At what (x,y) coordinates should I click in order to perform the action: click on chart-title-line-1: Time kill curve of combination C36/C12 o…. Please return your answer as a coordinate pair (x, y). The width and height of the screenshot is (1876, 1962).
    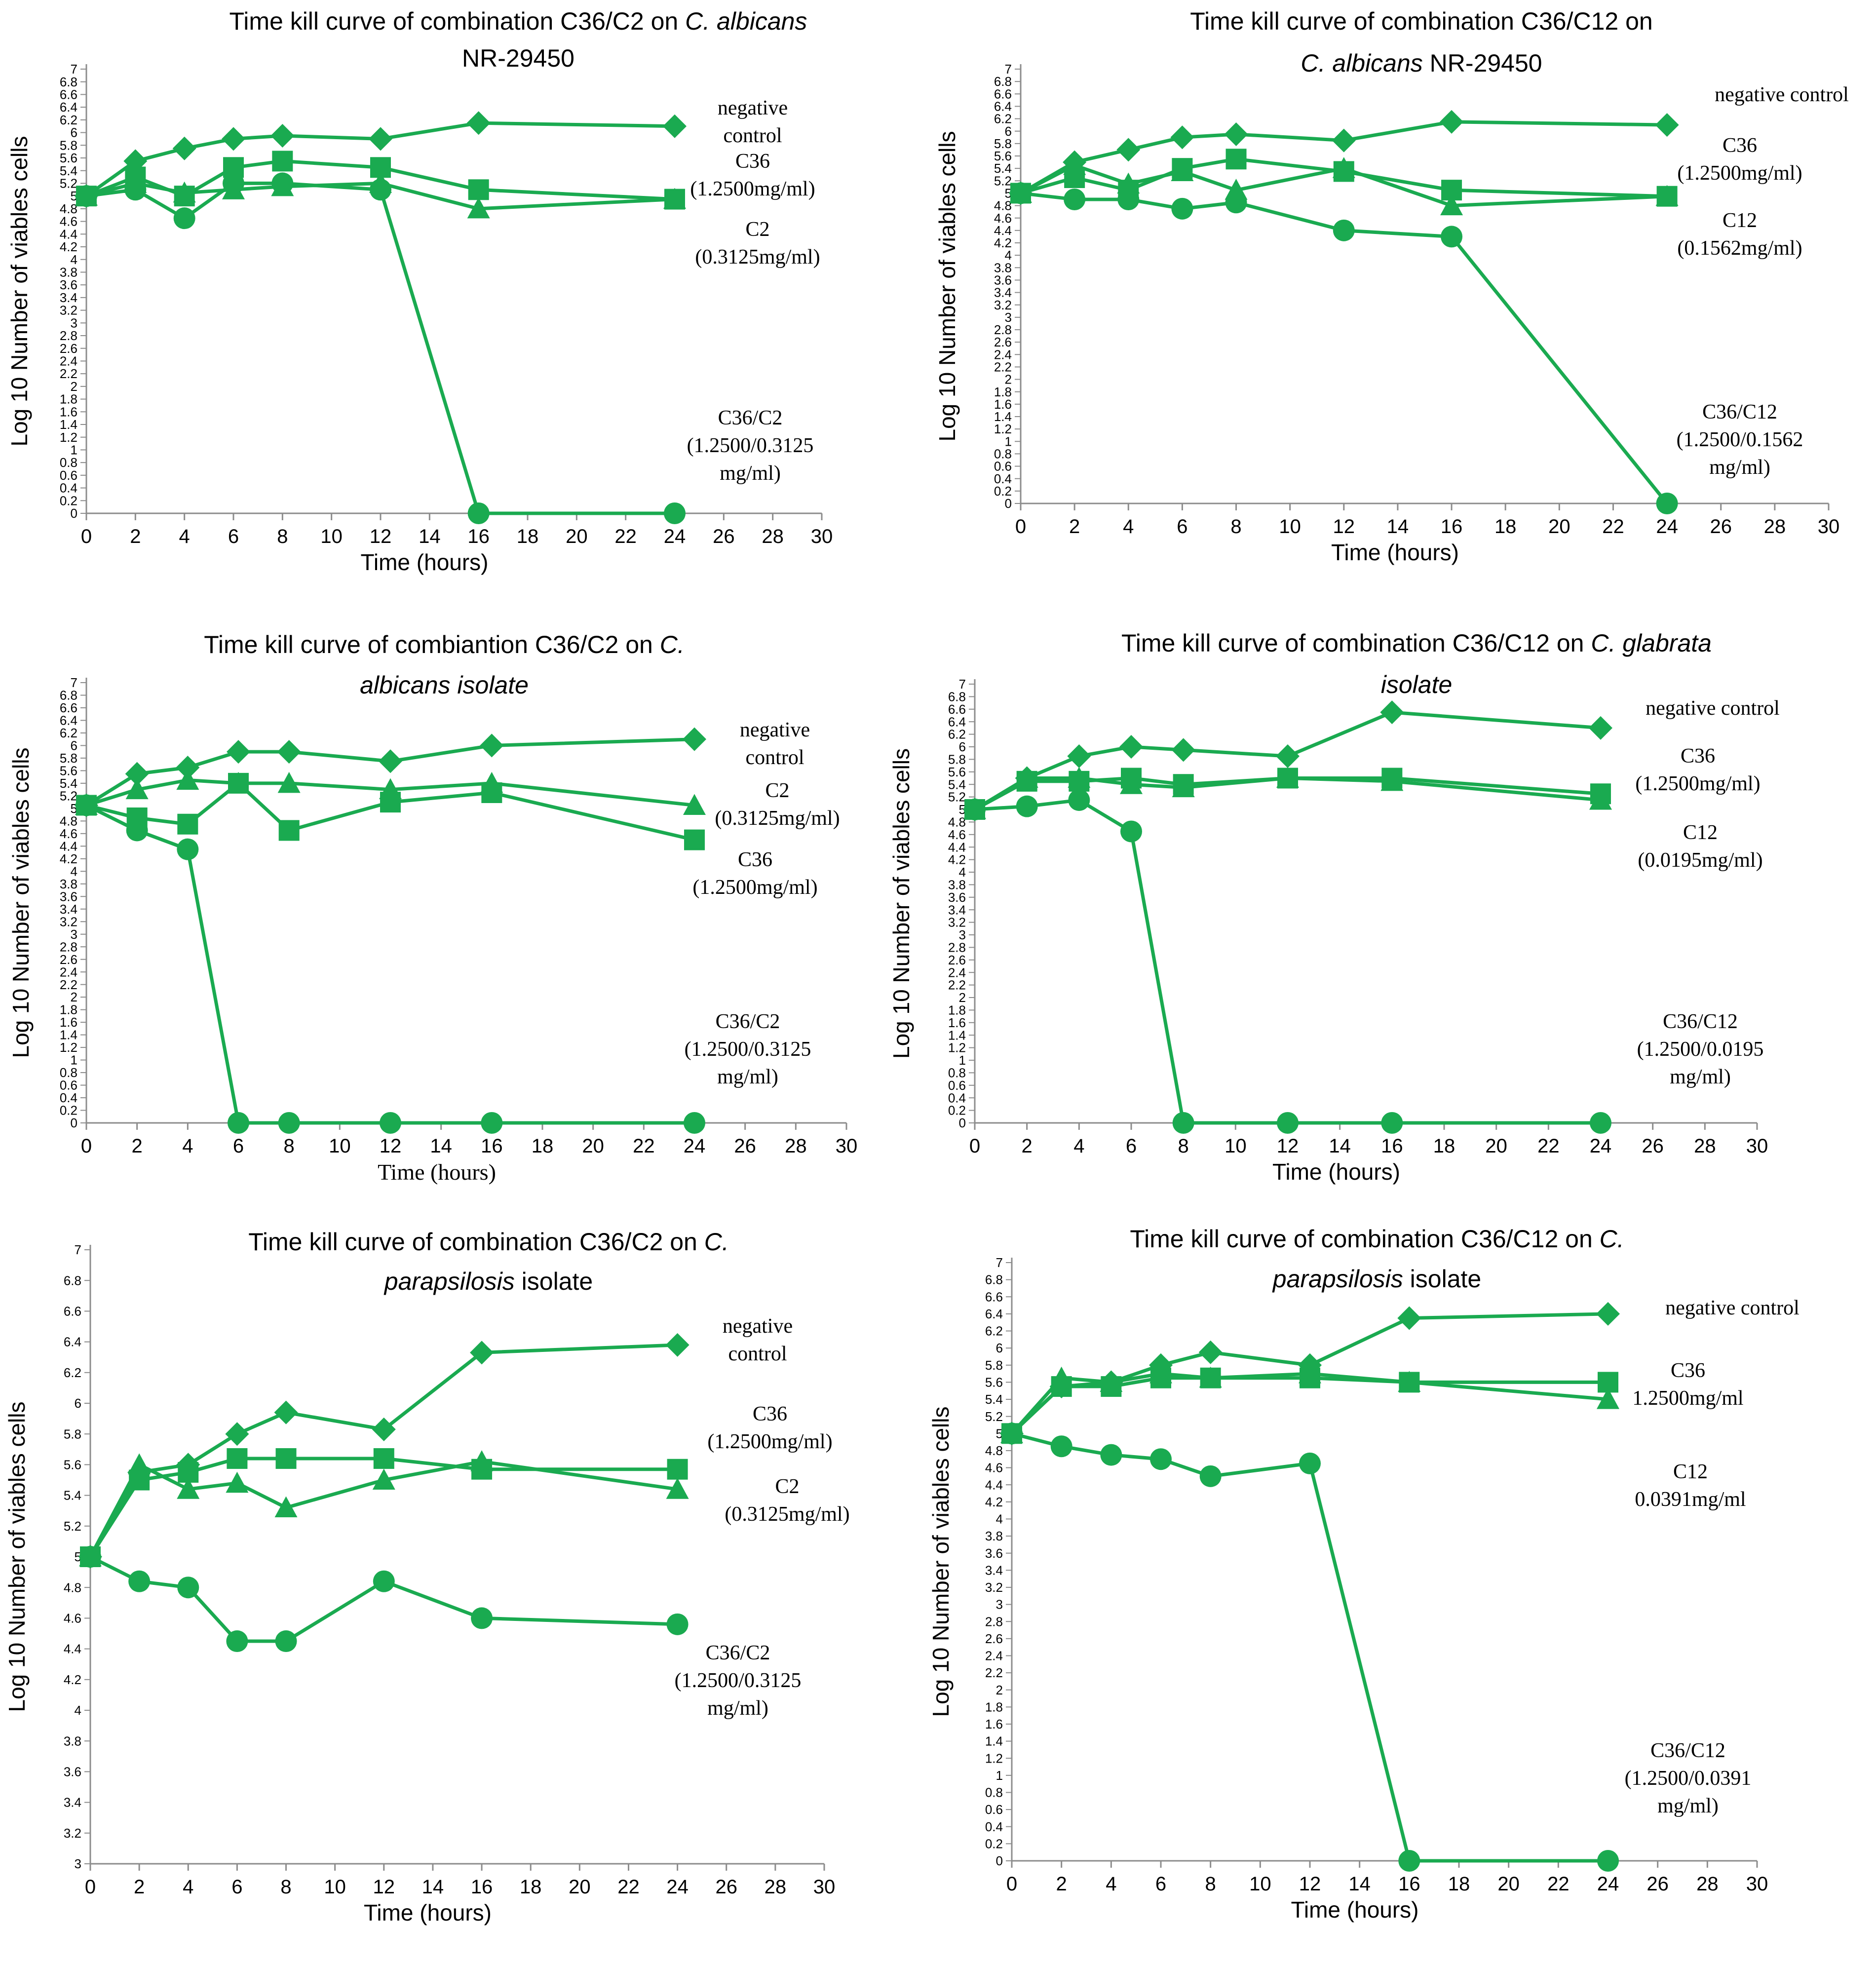
    Looking at the image, I should click on (1417, 643).